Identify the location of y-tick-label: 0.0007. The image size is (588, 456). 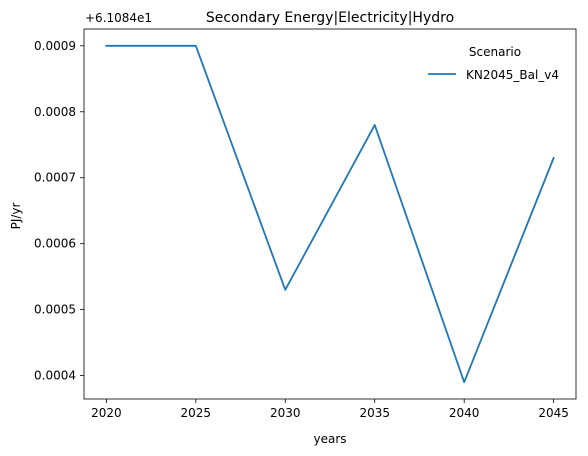
(55, 178).